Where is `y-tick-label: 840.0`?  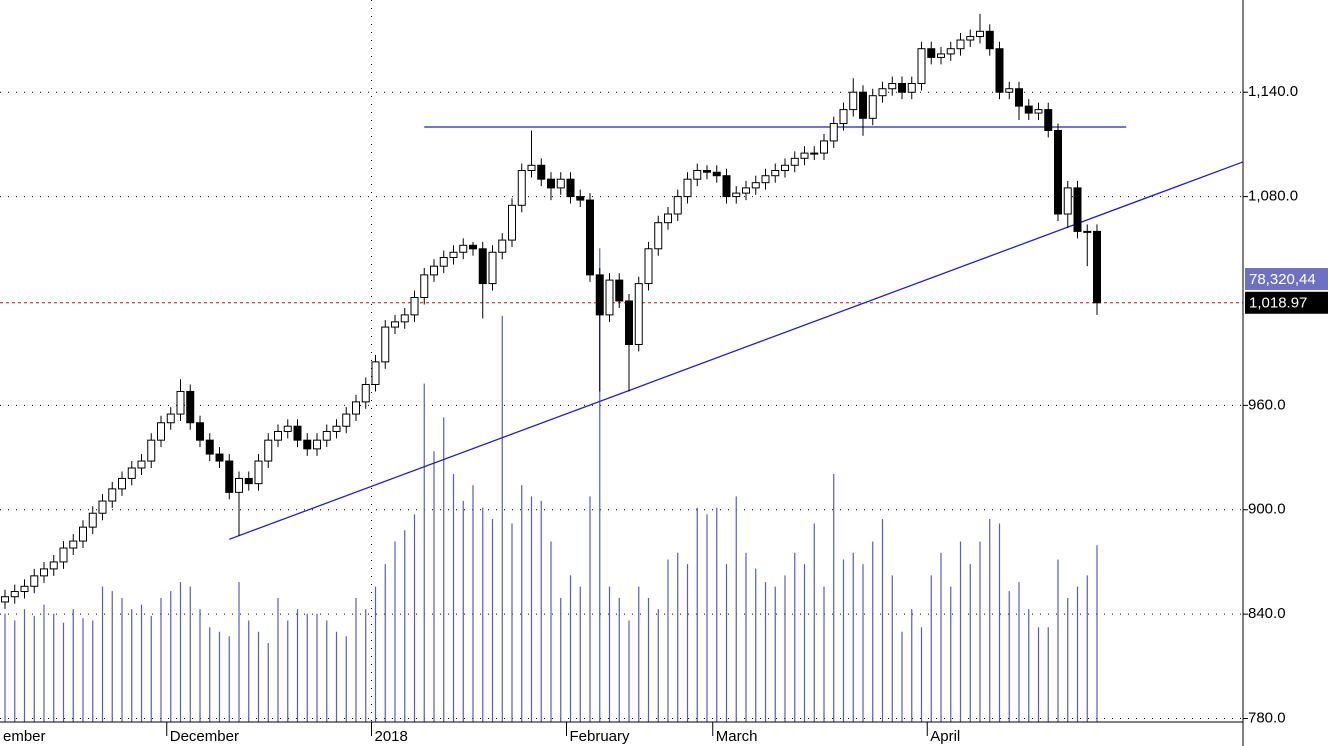 y-tick-label: 840.0 is located at coordinates (1267, 613).